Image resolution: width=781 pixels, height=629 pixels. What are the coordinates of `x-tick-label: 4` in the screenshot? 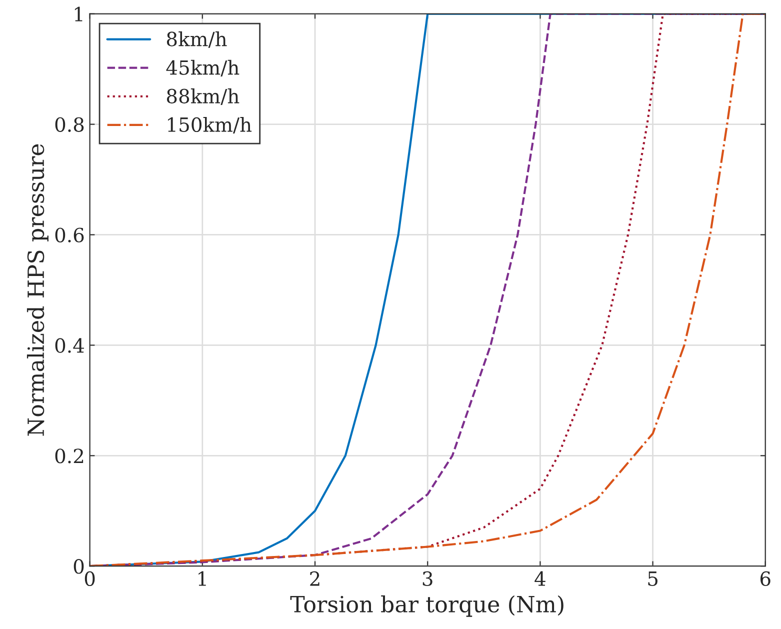 It's located at (540, 578).